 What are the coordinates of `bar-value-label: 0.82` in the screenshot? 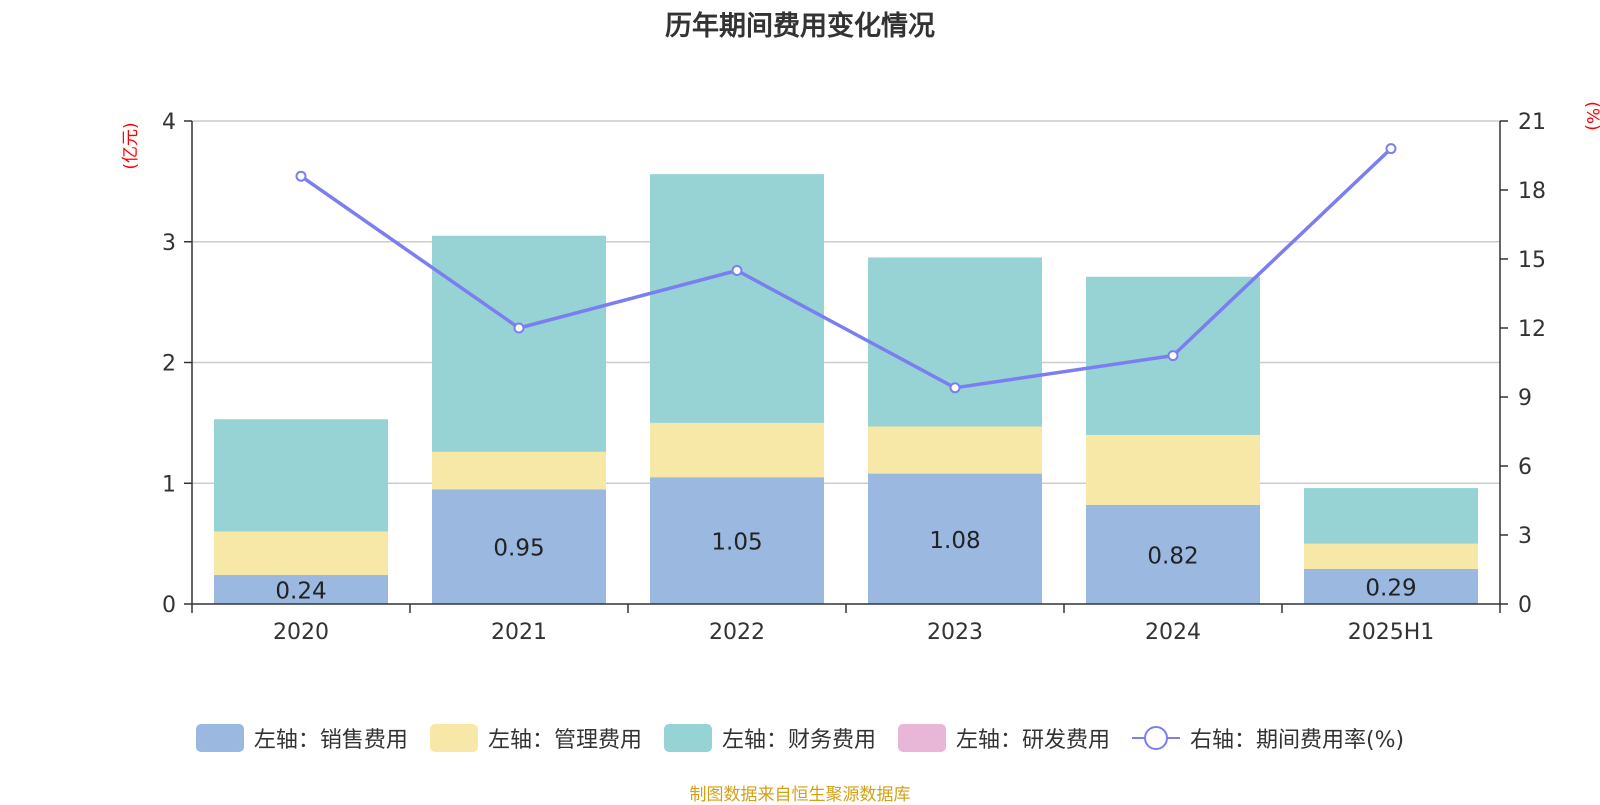 It's located at (1172, 556).